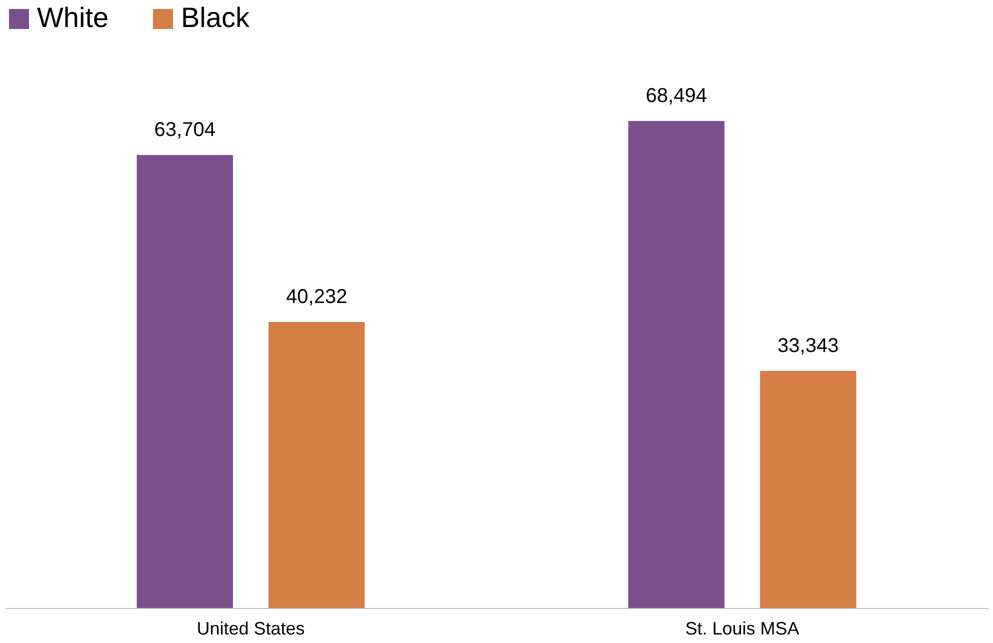 The height and width of the screenshot is (643, 993). What do you see at coordinates (317, 297) in the screenshot?
I see `data-label: 40,232` at bounding box center [317, 297].